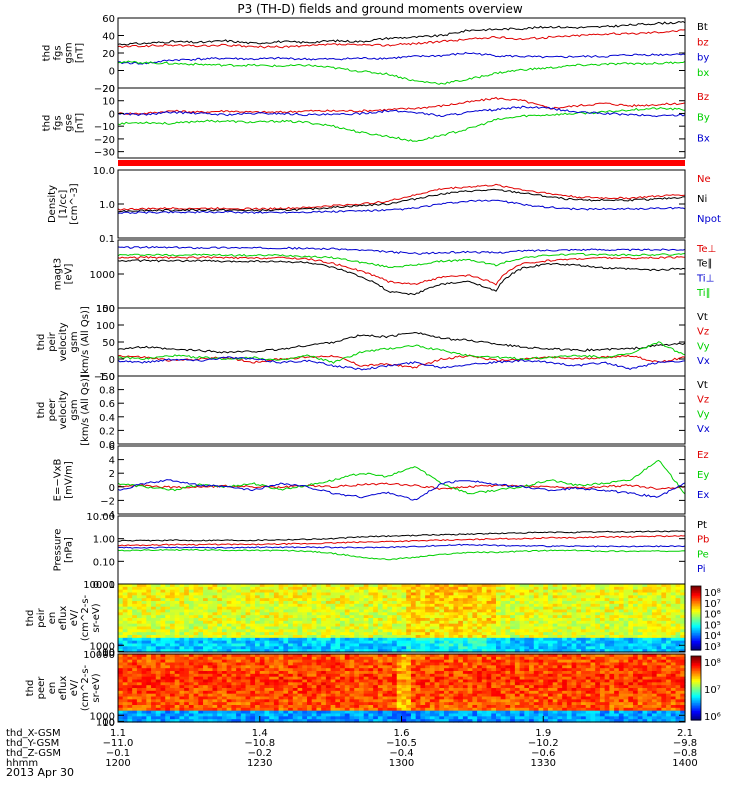 The width and height of the screenshot is (750, 804). I want to click on panel-fgs_gse: Bz By Bx −30 −20 −10 010 20 thdfgsgse[nT], so click(376, 121).